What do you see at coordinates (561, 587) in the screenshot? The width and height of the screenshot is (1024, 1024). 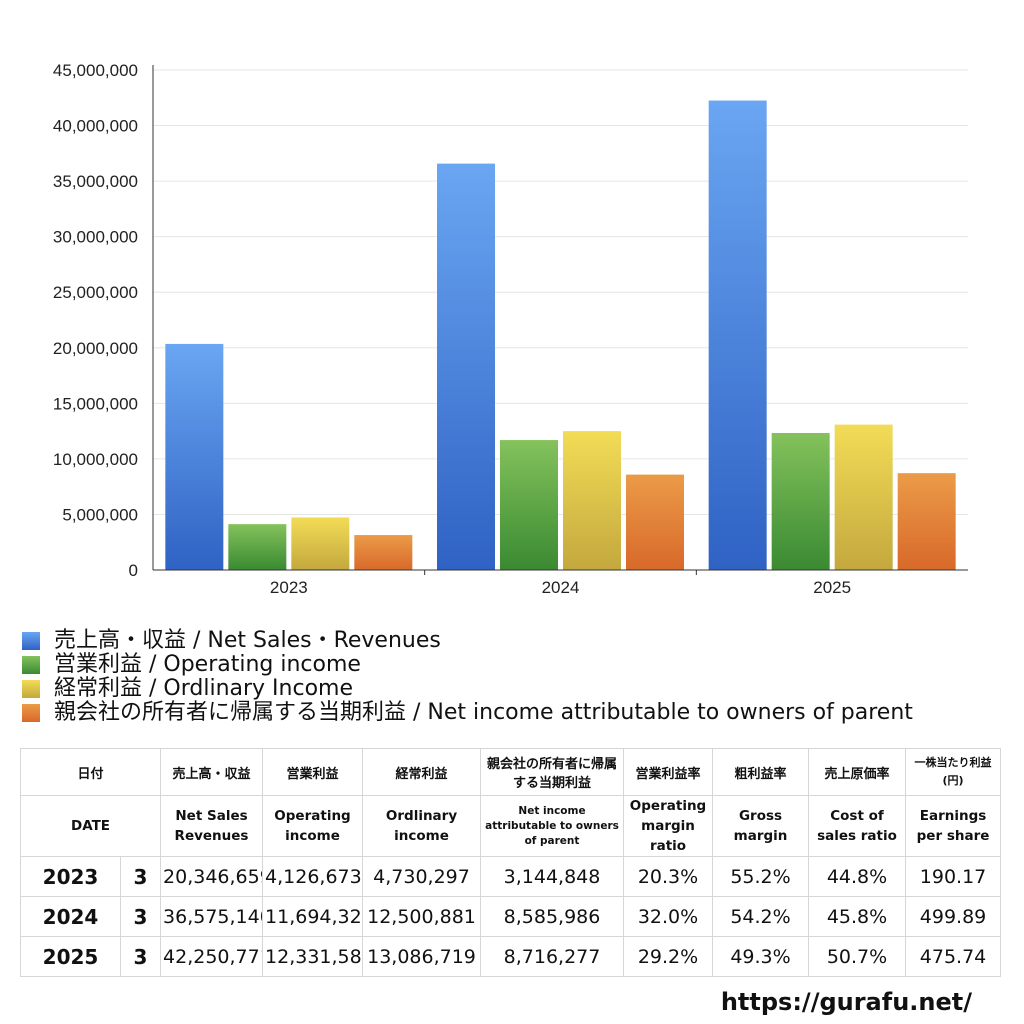 I see `x-tick-label: 2024` at bounding box center [561, 587].